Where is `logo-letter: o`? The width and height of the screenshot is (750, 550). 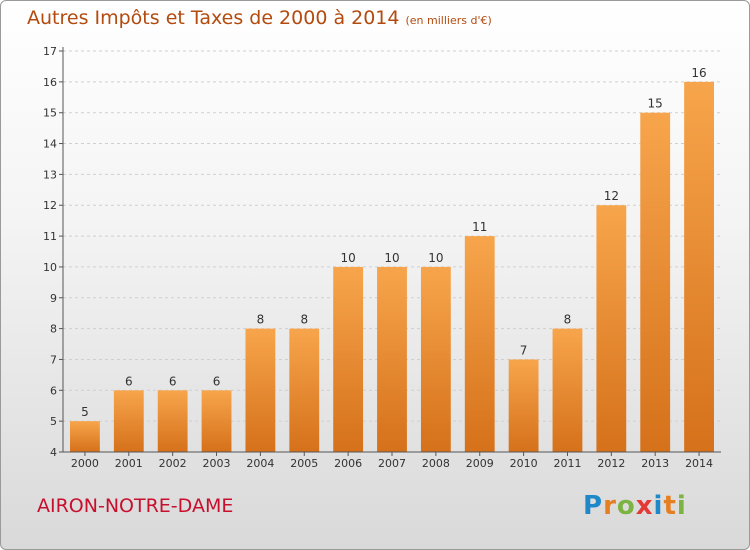
logo-letter: o is located at coordinates (626, 506).